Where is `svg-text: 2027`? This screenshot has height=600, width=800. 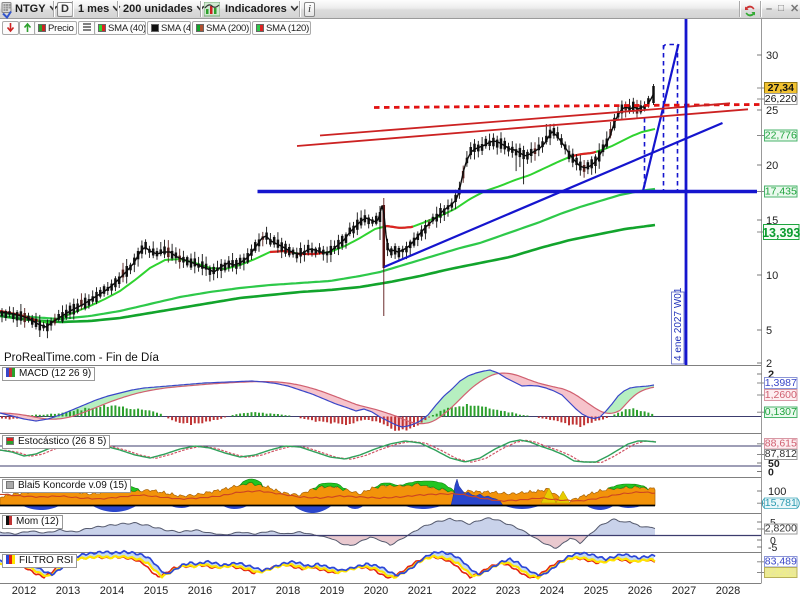
svg-text: 2027 is located at coordinates (684, 591).